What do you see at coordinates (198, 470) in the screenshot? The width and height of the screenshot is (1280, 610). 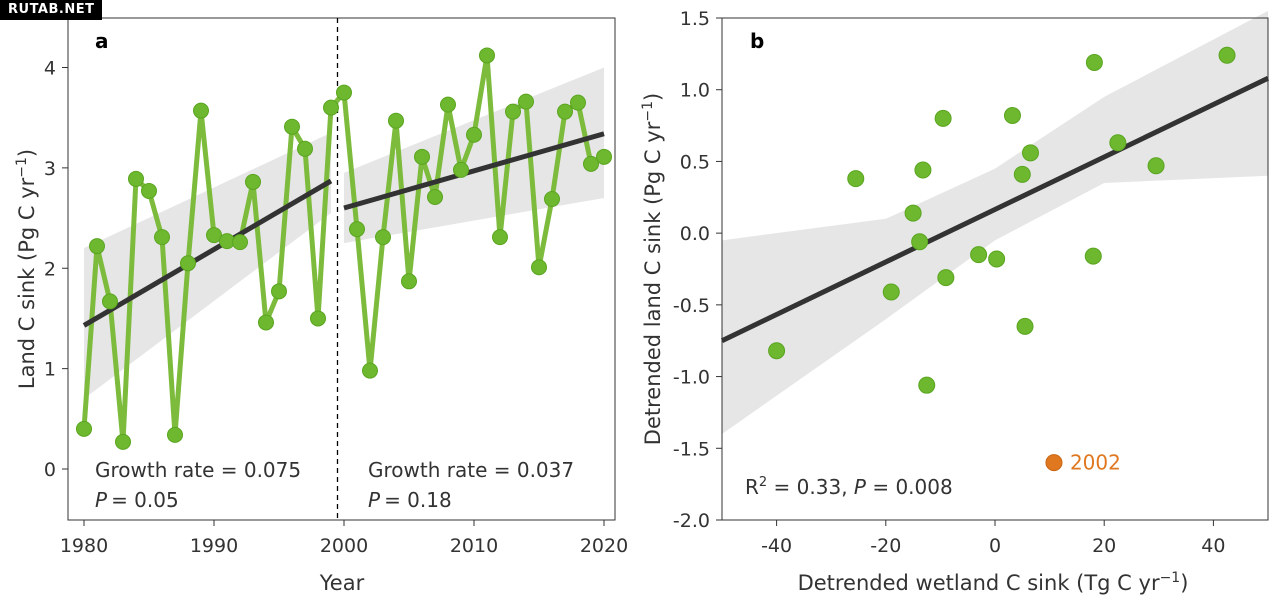 I see `growth-annotation-1: Growth rate = 0.075` at bounding box center [198, 470].